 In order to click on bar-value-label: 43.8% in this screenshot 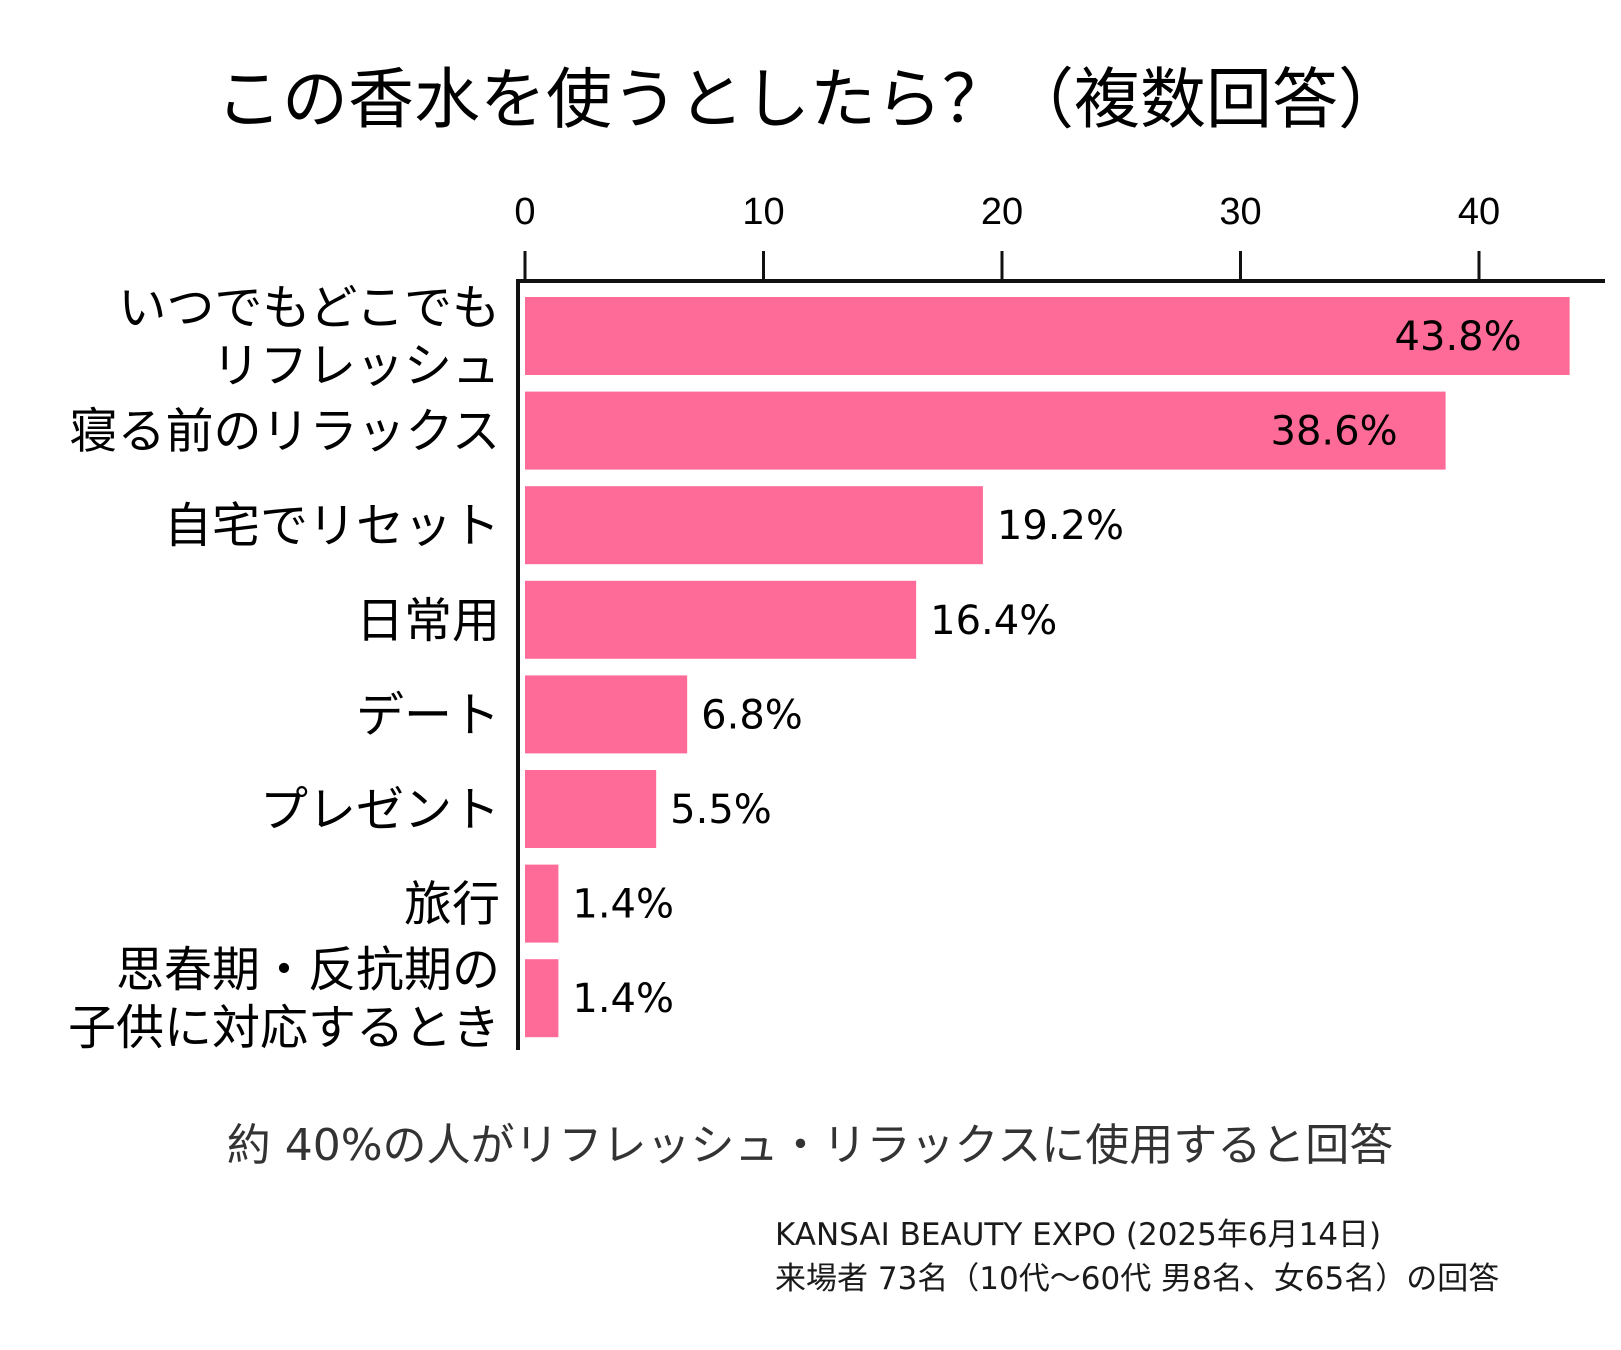, I will do `click(1458, 337)`.